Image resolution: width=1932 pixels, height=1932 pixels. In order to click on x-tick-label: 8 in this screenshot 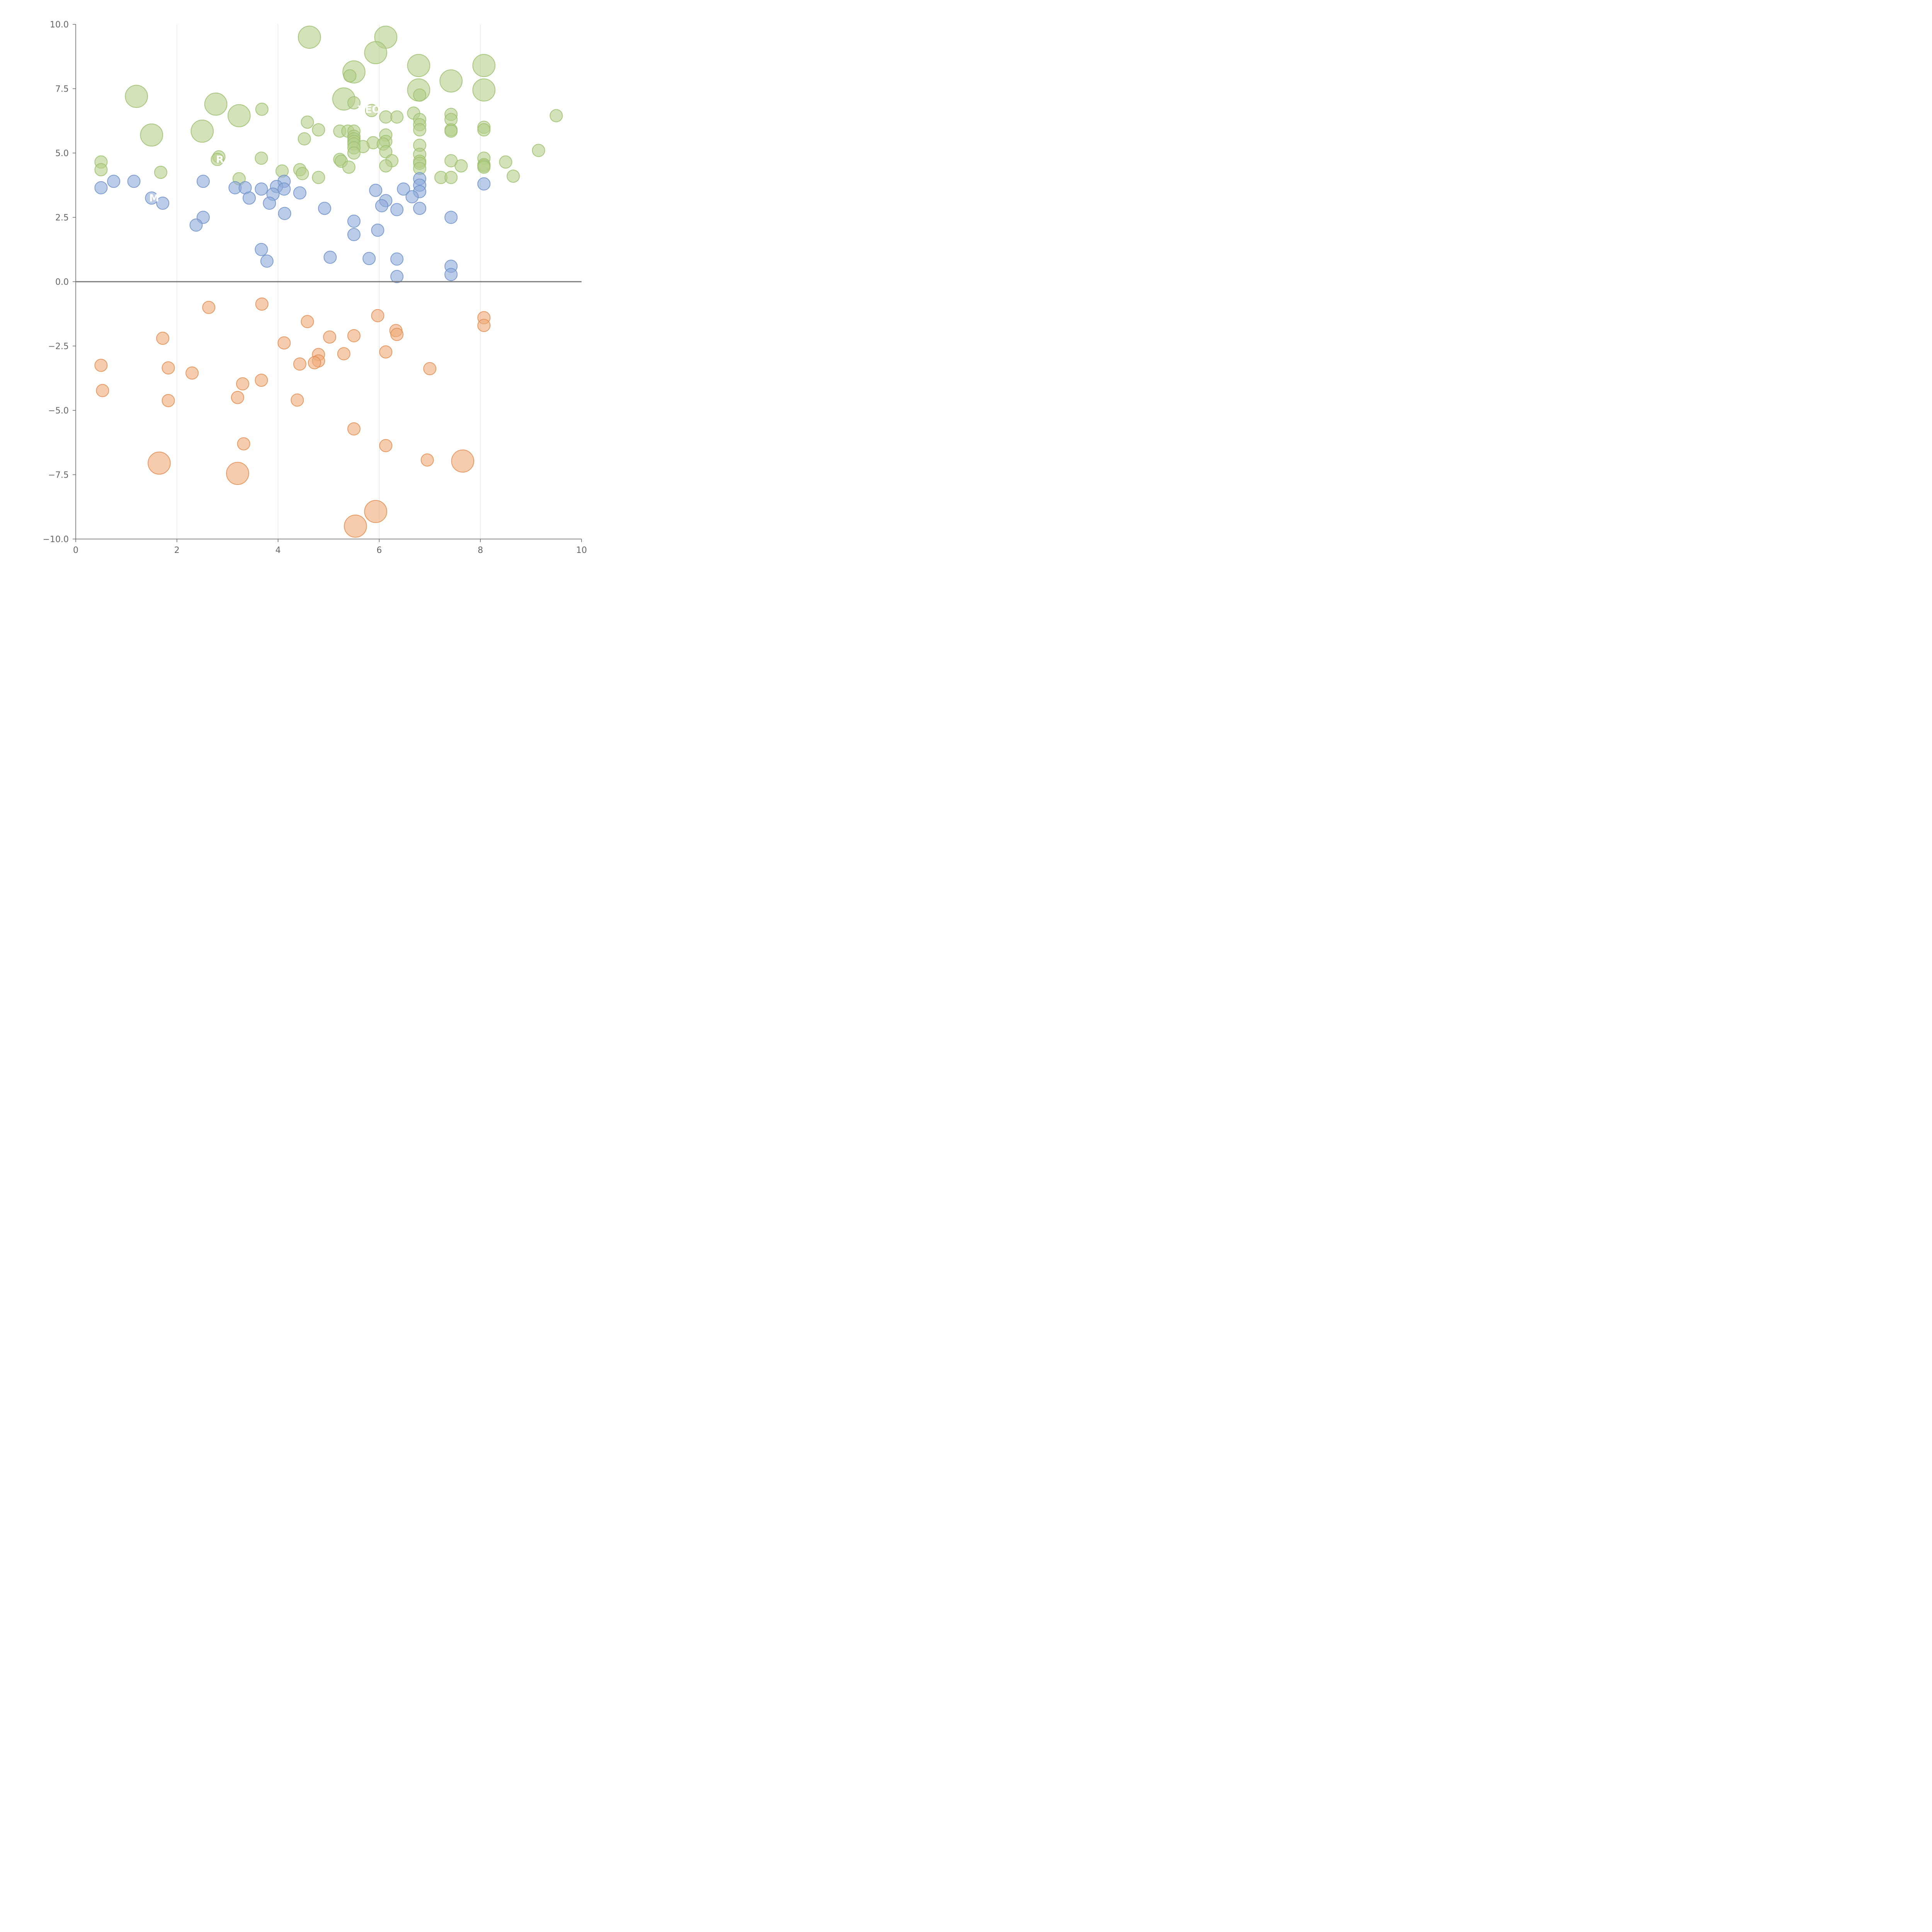, I will do `click(481, 550)`.